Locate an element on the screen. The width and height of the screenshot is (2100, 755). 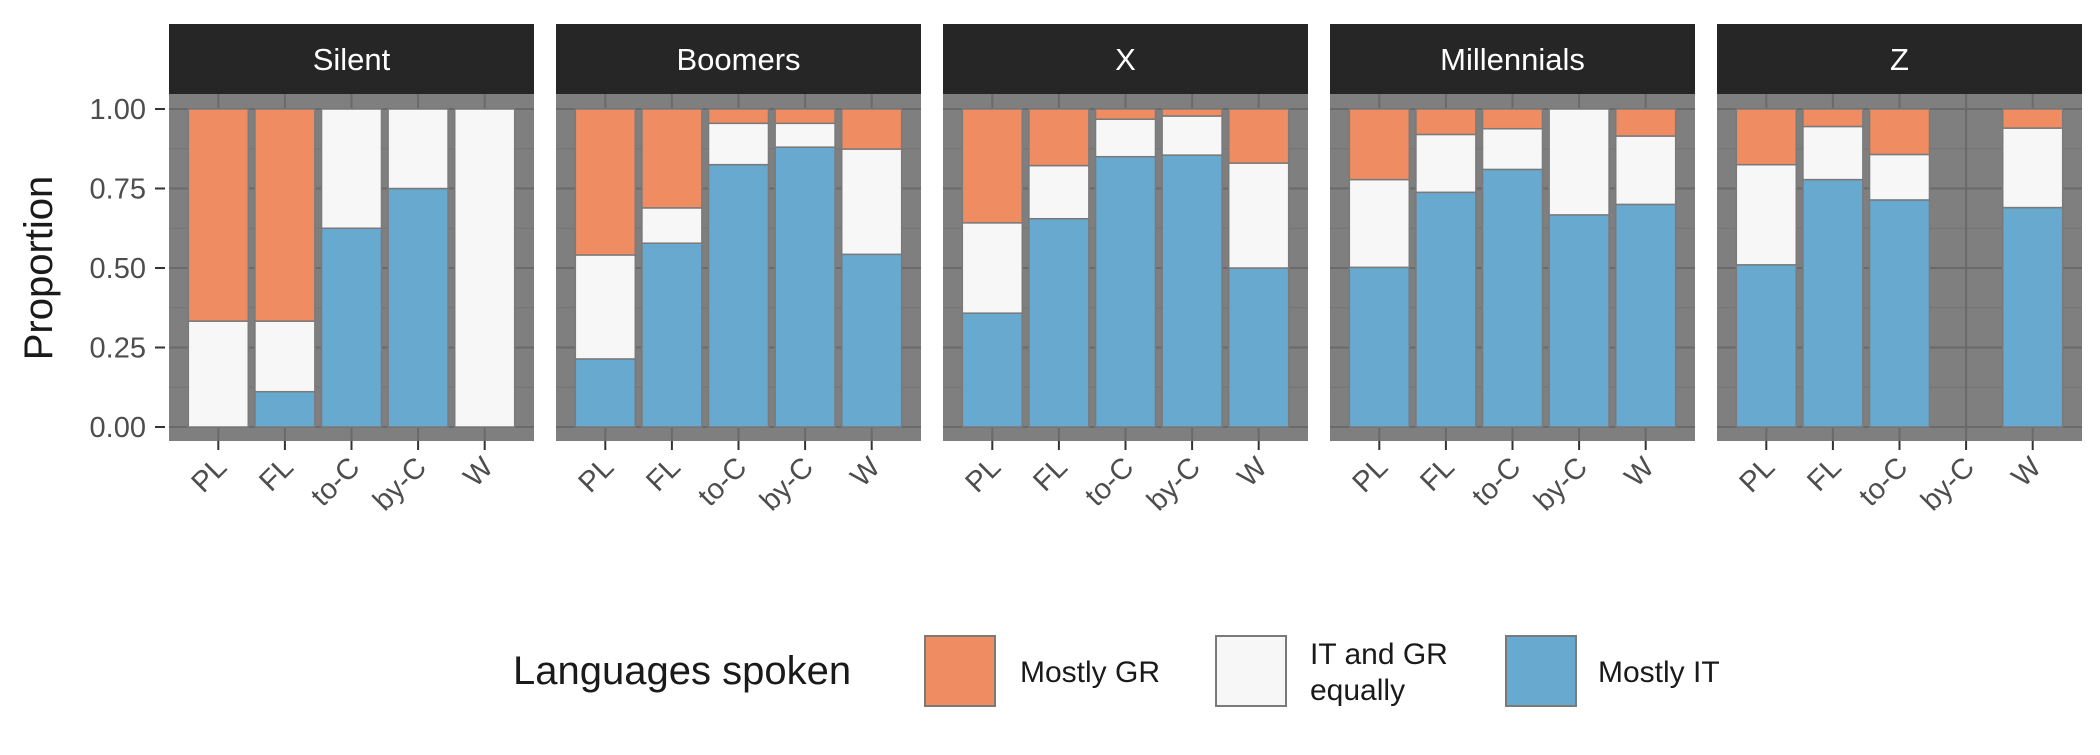
legend-label: IT and GR equally is located at coordinates (1379, 672).